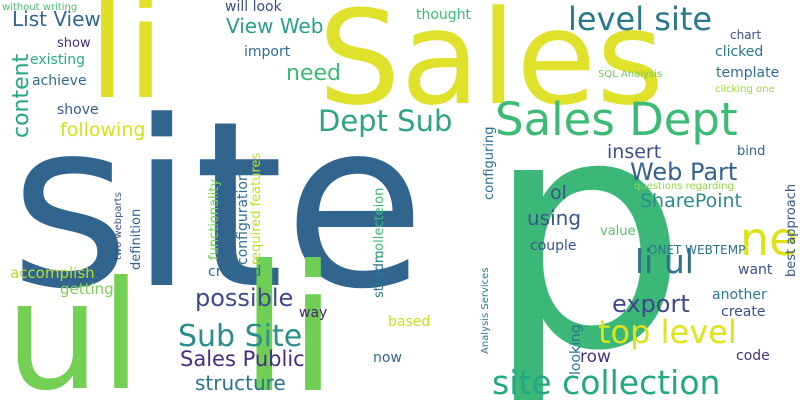 The height and width of the screenshot is (400, 800). What do you see at coordinates (385, 121) in the screenshot?
I see `word-dept-sub: Dept Sub` at bounding box center [385, 121].